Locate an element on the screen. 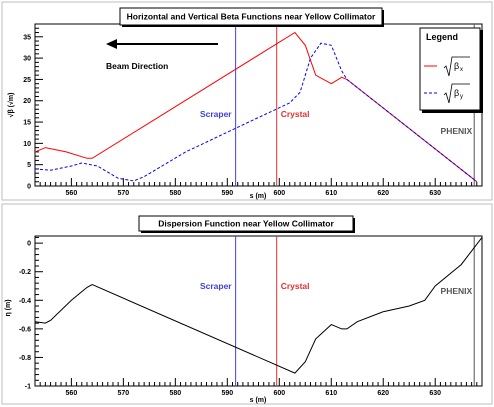  legend-sub-beta-y: y is located at coordinates (461, 97).